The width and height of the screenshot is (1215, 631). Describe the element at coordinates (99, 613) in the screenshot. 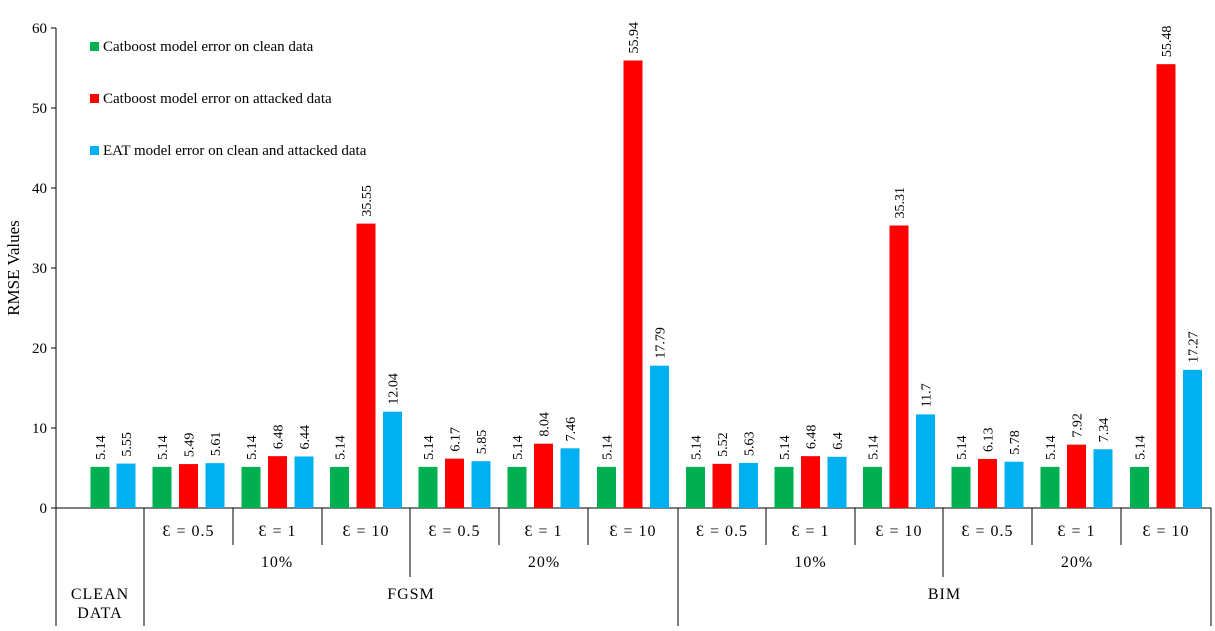

I see `clean-data-label: DATA` at that location.